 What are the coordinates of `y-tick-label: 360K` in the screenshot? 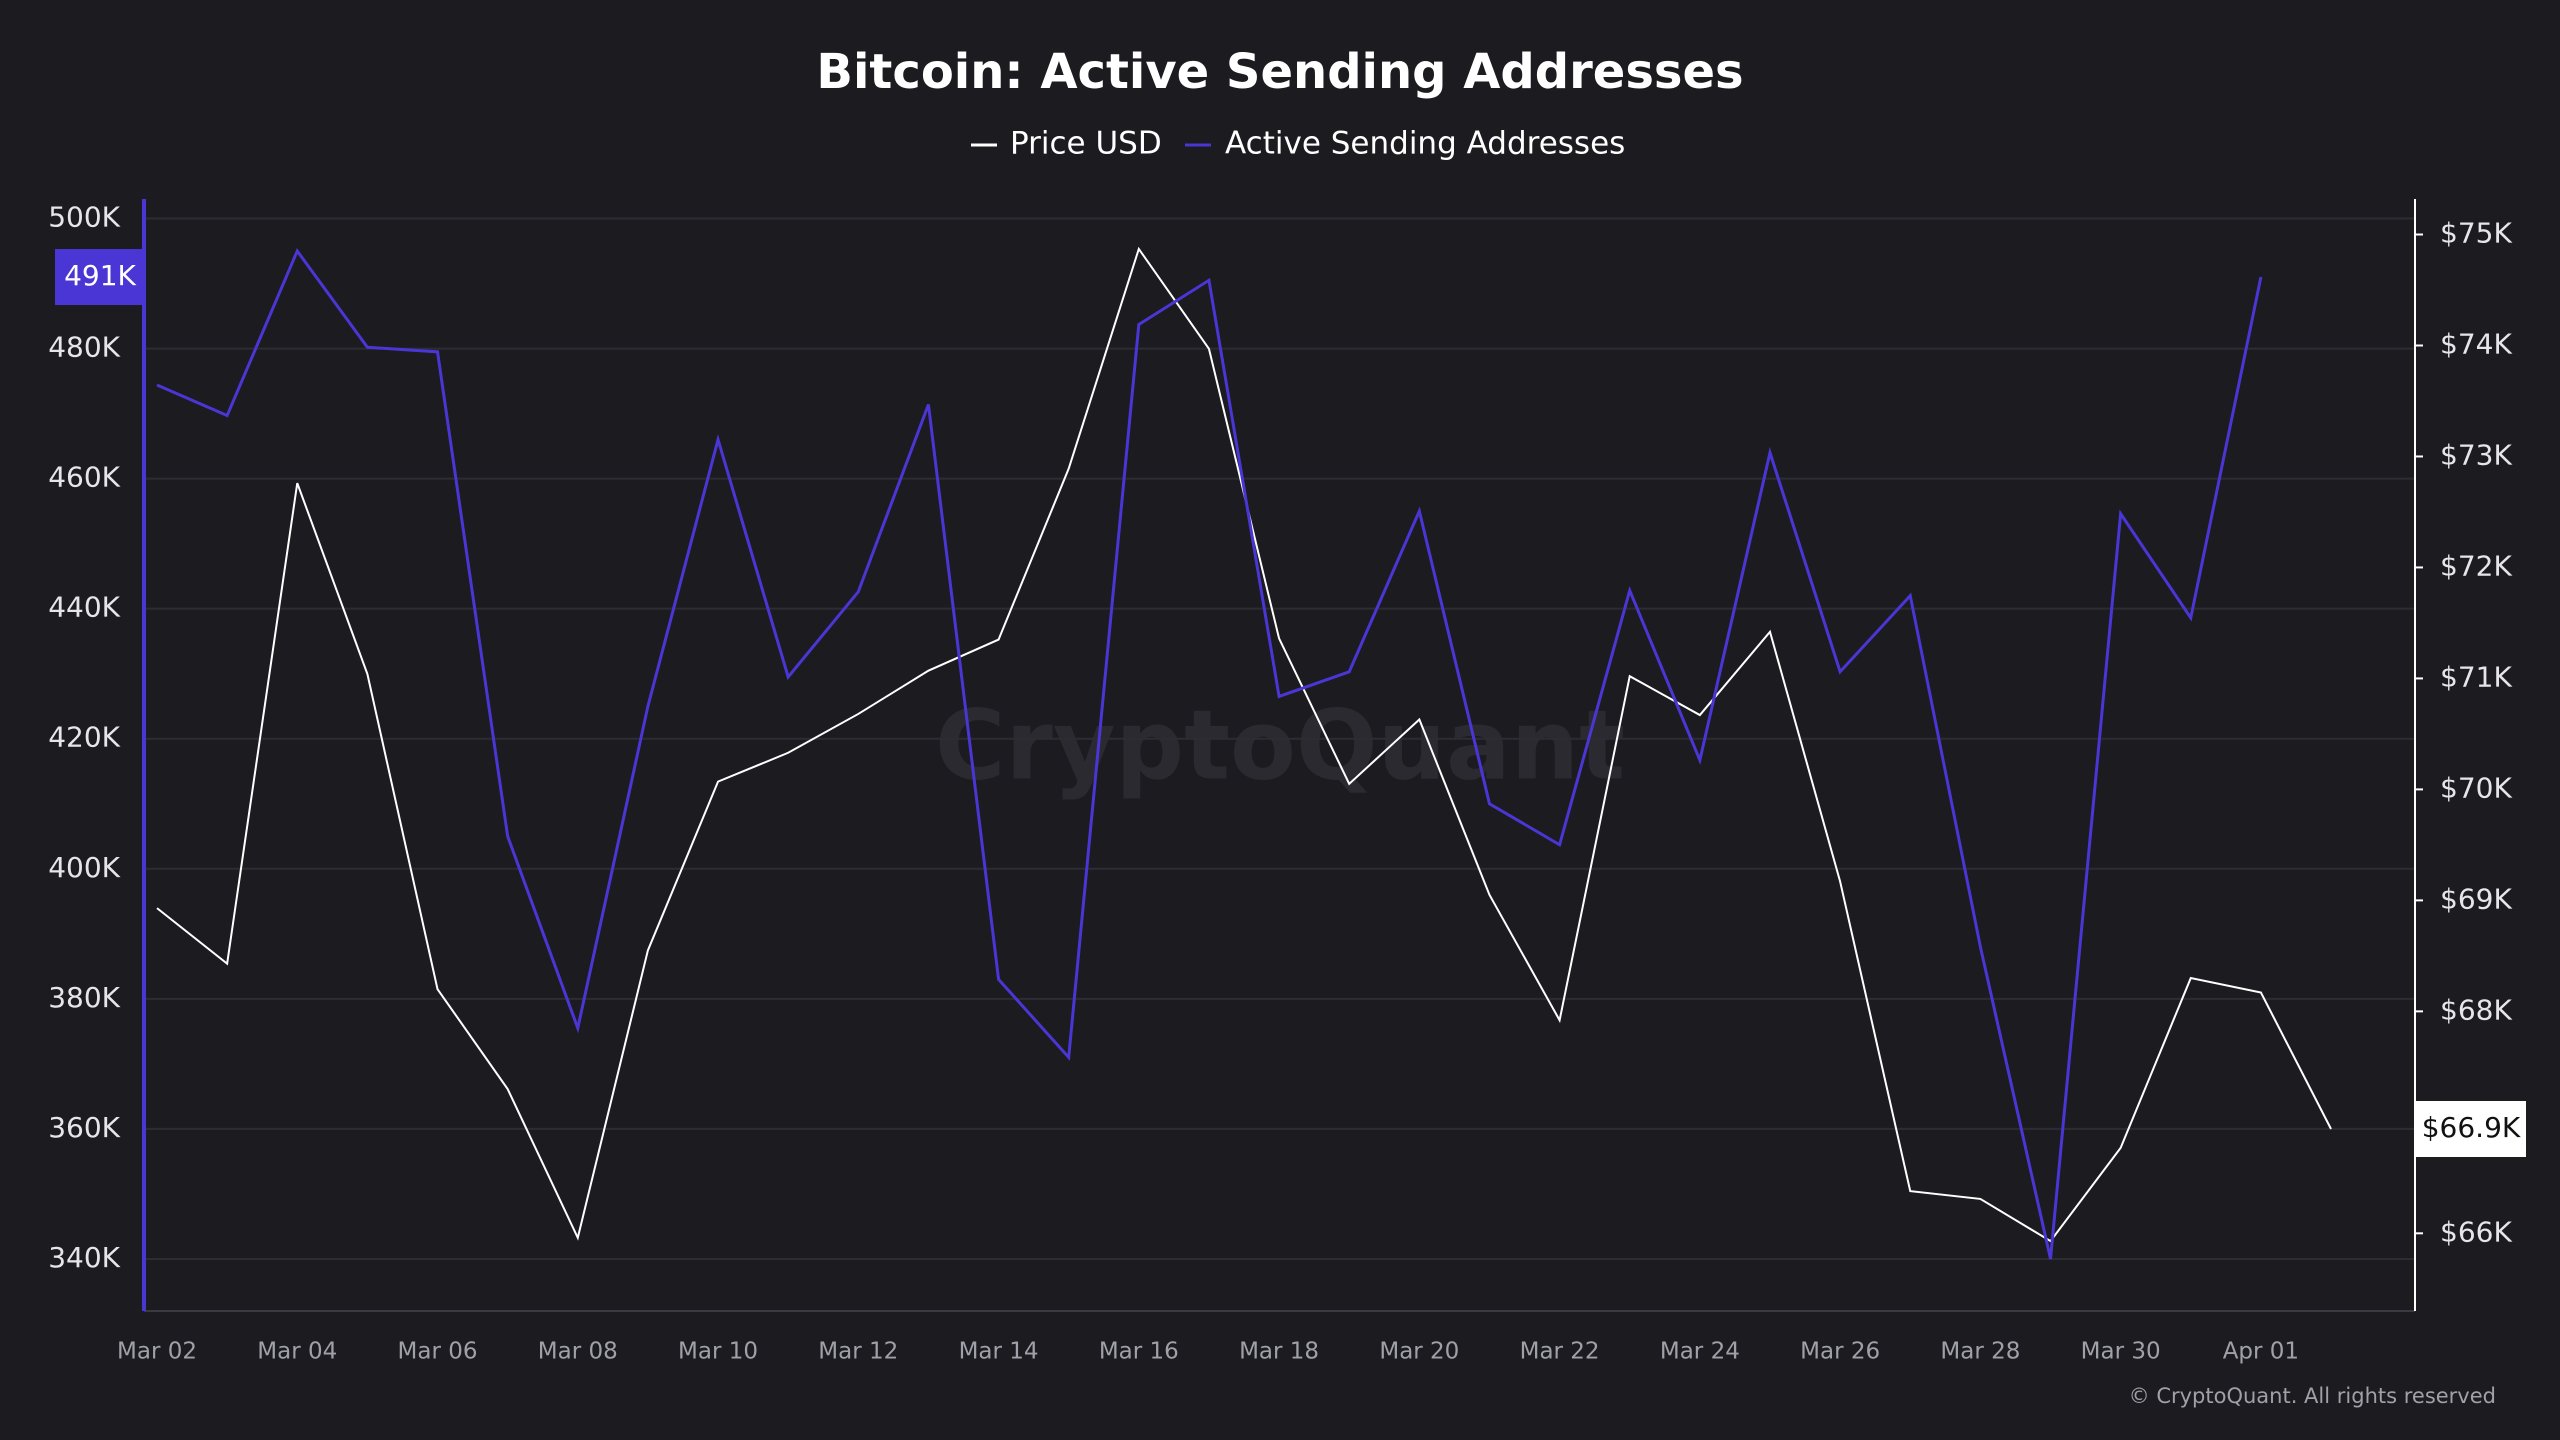 It's located at (84, 1127).